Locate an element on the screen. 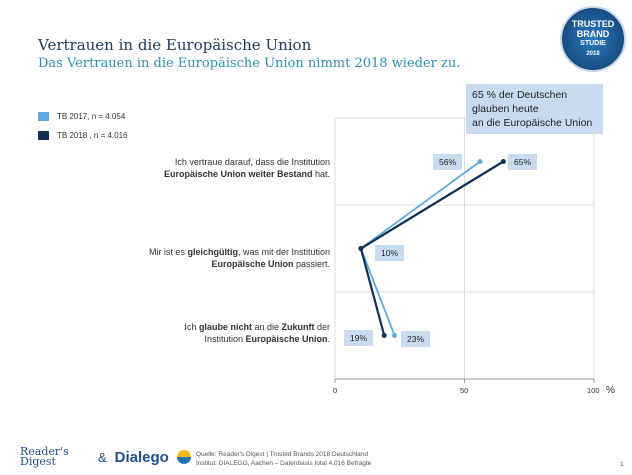 Image resolution: width=632 pixels, height=475 pixels. callout-line: 65 % der Deutschen is located at coordinates (520, 95).